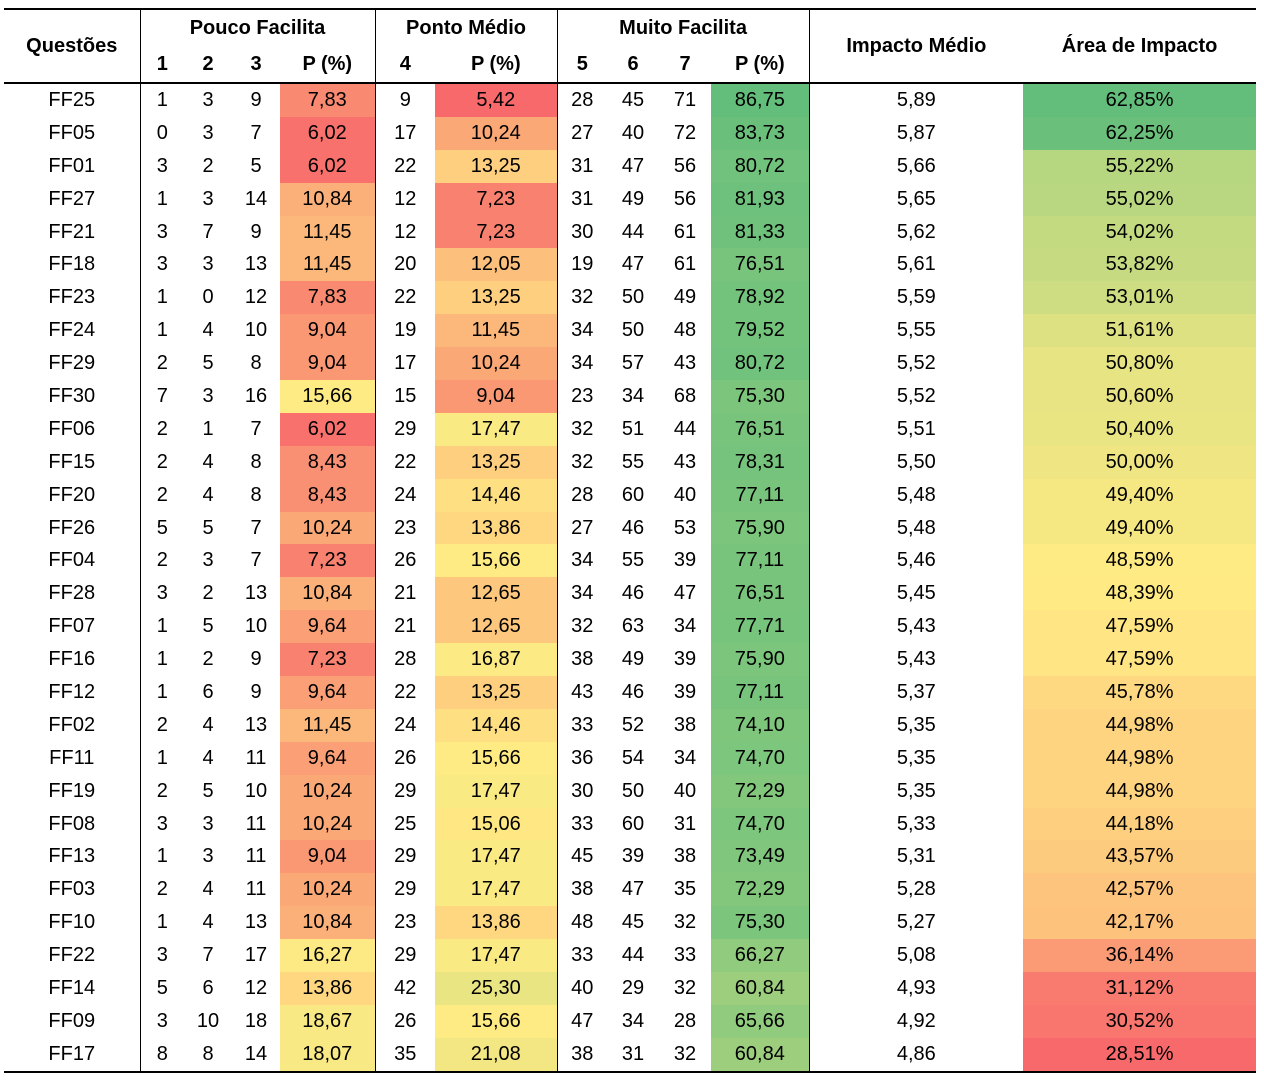 Image resolution: width=1264 pixels, height=1080 pixels. Describe the element at coordinates (405, 527) in the screenshot. I see `value-cell: 23` at that location.